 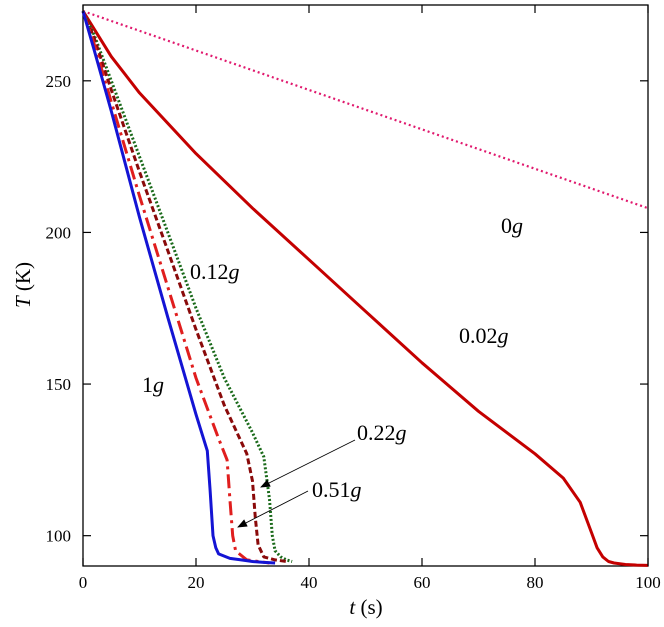 I want to click on annotation-1g-unit: g, so click(x=158, y=384).